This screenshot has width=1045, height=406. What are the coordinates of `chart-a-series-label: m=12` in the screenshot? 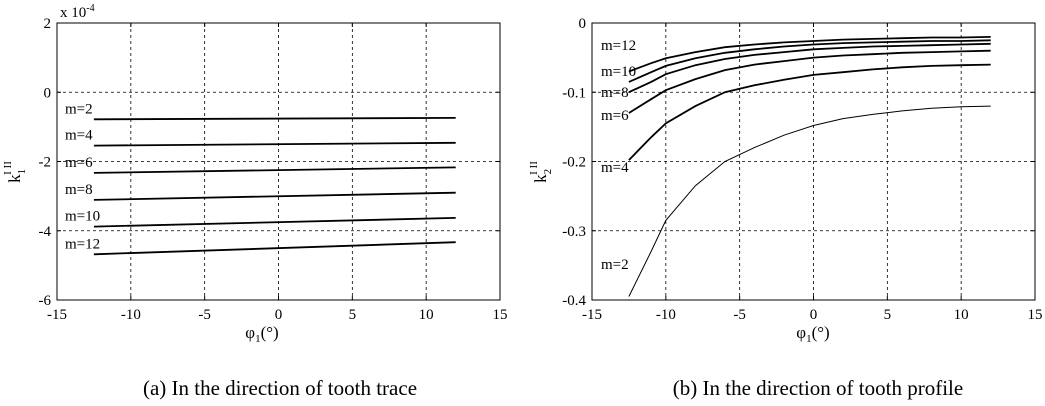 It's located at (82, 244).